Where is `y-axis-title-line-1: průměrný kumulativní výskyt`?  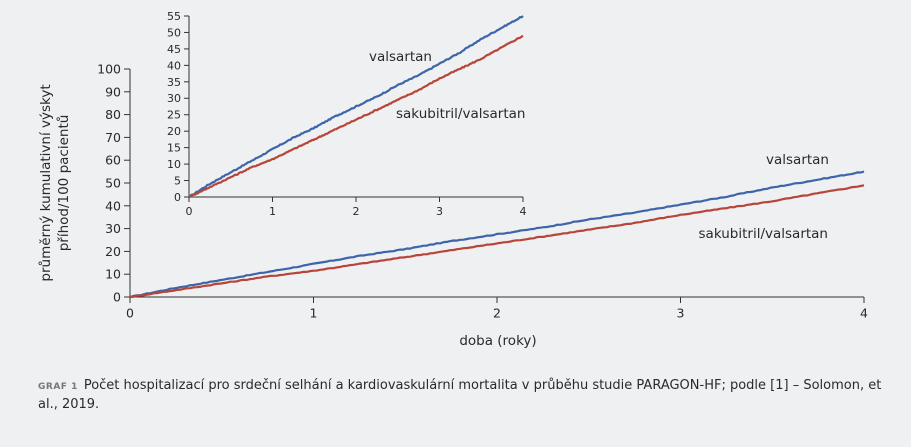 y-axis-title-line-1: průměrný kumulativní výskyt is located at coordinates (46, 182).